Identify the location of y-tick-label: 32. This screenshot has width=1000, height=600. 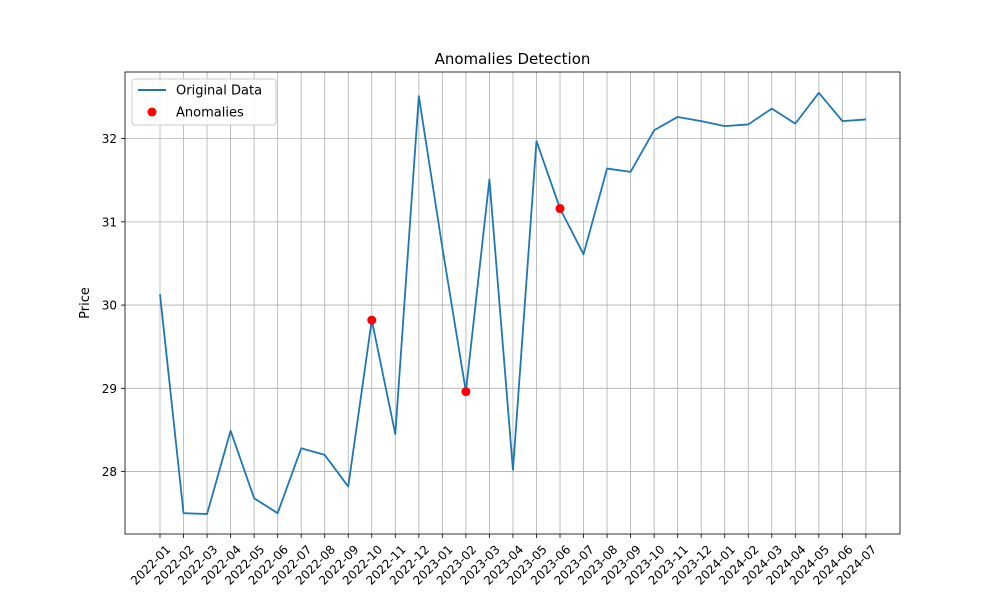
(109, 139).